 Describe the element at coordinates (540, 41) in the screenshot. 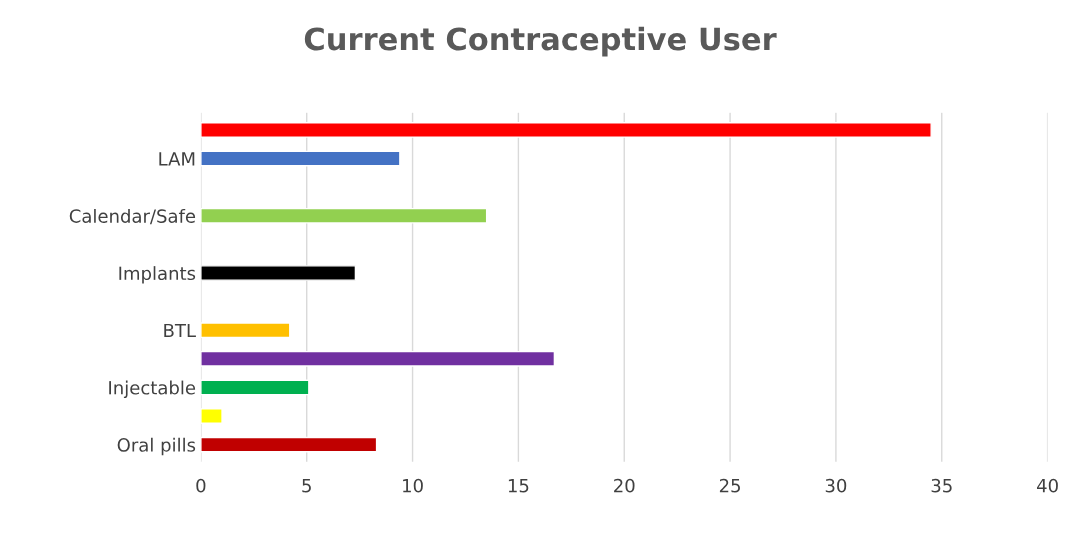

I see `chart-title: Current Contraceptive User` at that location.